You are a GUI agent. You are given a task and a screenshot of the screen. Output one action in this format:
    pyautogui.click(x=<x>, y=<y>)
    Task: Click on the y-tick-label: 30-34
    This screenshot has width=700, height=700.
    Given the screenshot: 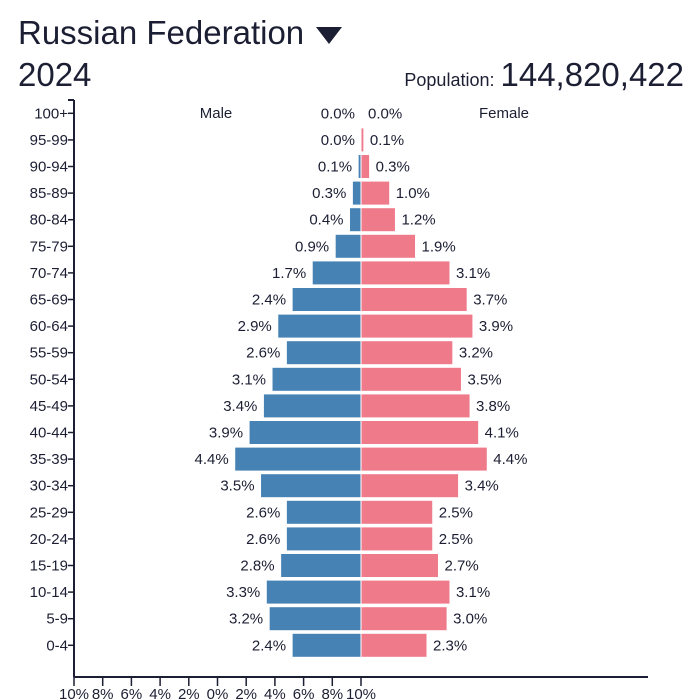 What is the action you would take?
    pyautogui.click(x=49, y=486)
    